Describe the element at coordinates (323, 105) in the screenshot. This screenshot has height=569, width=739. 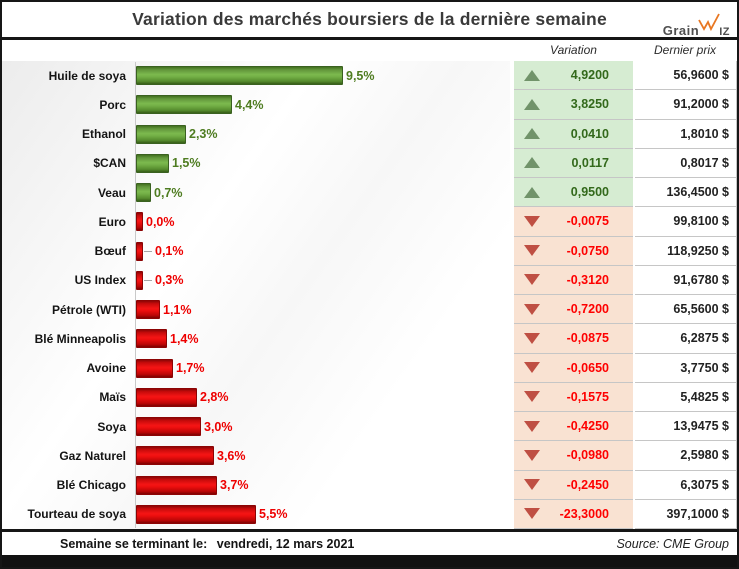
I see `bar-zone: 4,4%` at that location.